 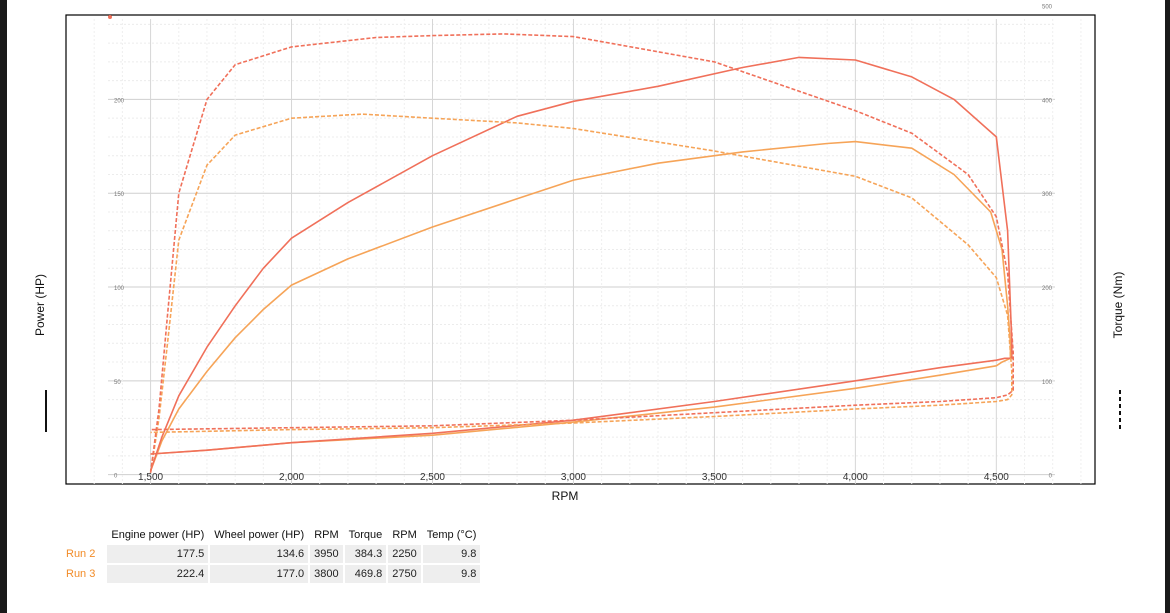 I want to click on y-tick-label-right: 400, so click(x=1047, y=101).